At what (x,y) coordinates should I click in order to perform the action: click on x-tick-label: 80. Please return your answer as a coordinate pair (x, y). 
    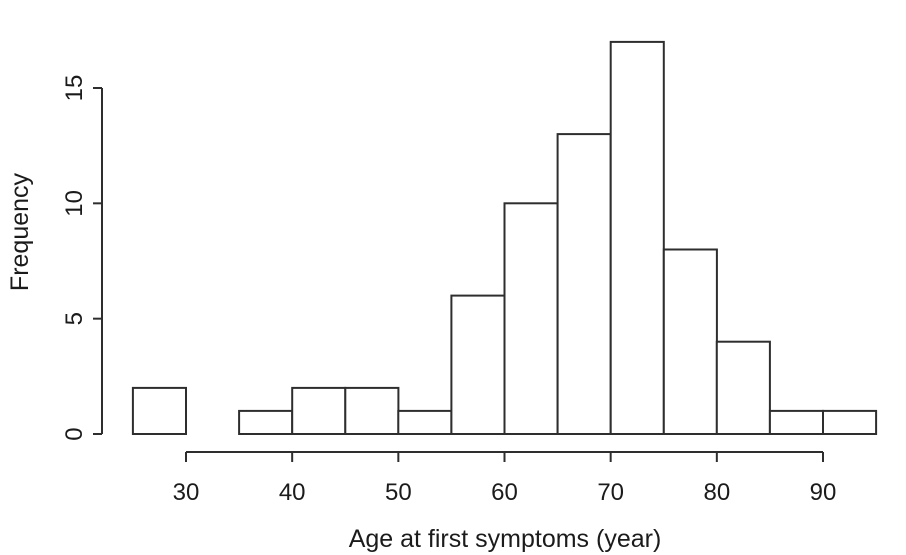
    Looking at the image, I should click on (716, 492).